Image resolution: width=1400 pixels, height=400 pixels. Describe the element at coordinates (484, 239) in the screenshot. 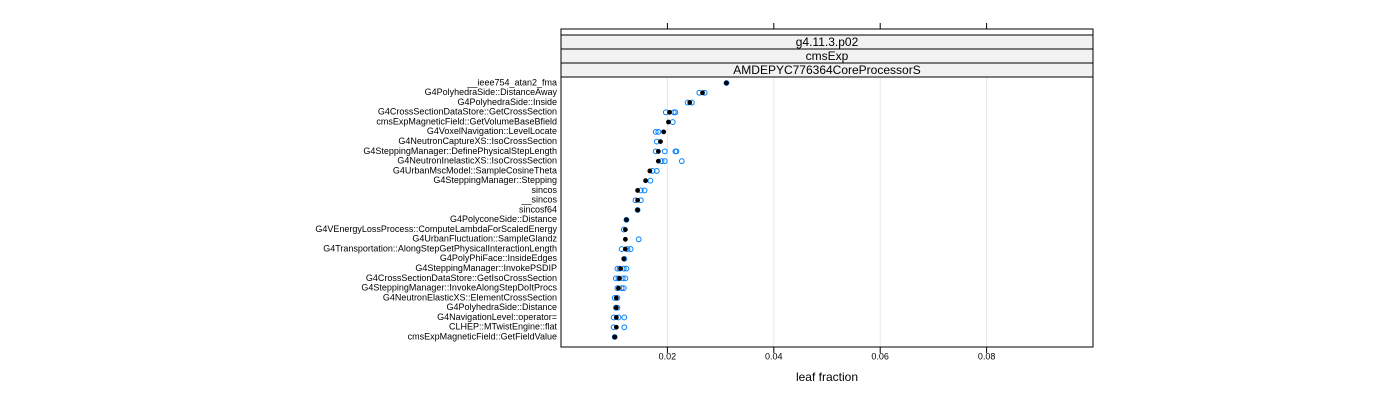

I see `y-tick-label: G4UrbanFluctuation::SampleGlandz` at that location.